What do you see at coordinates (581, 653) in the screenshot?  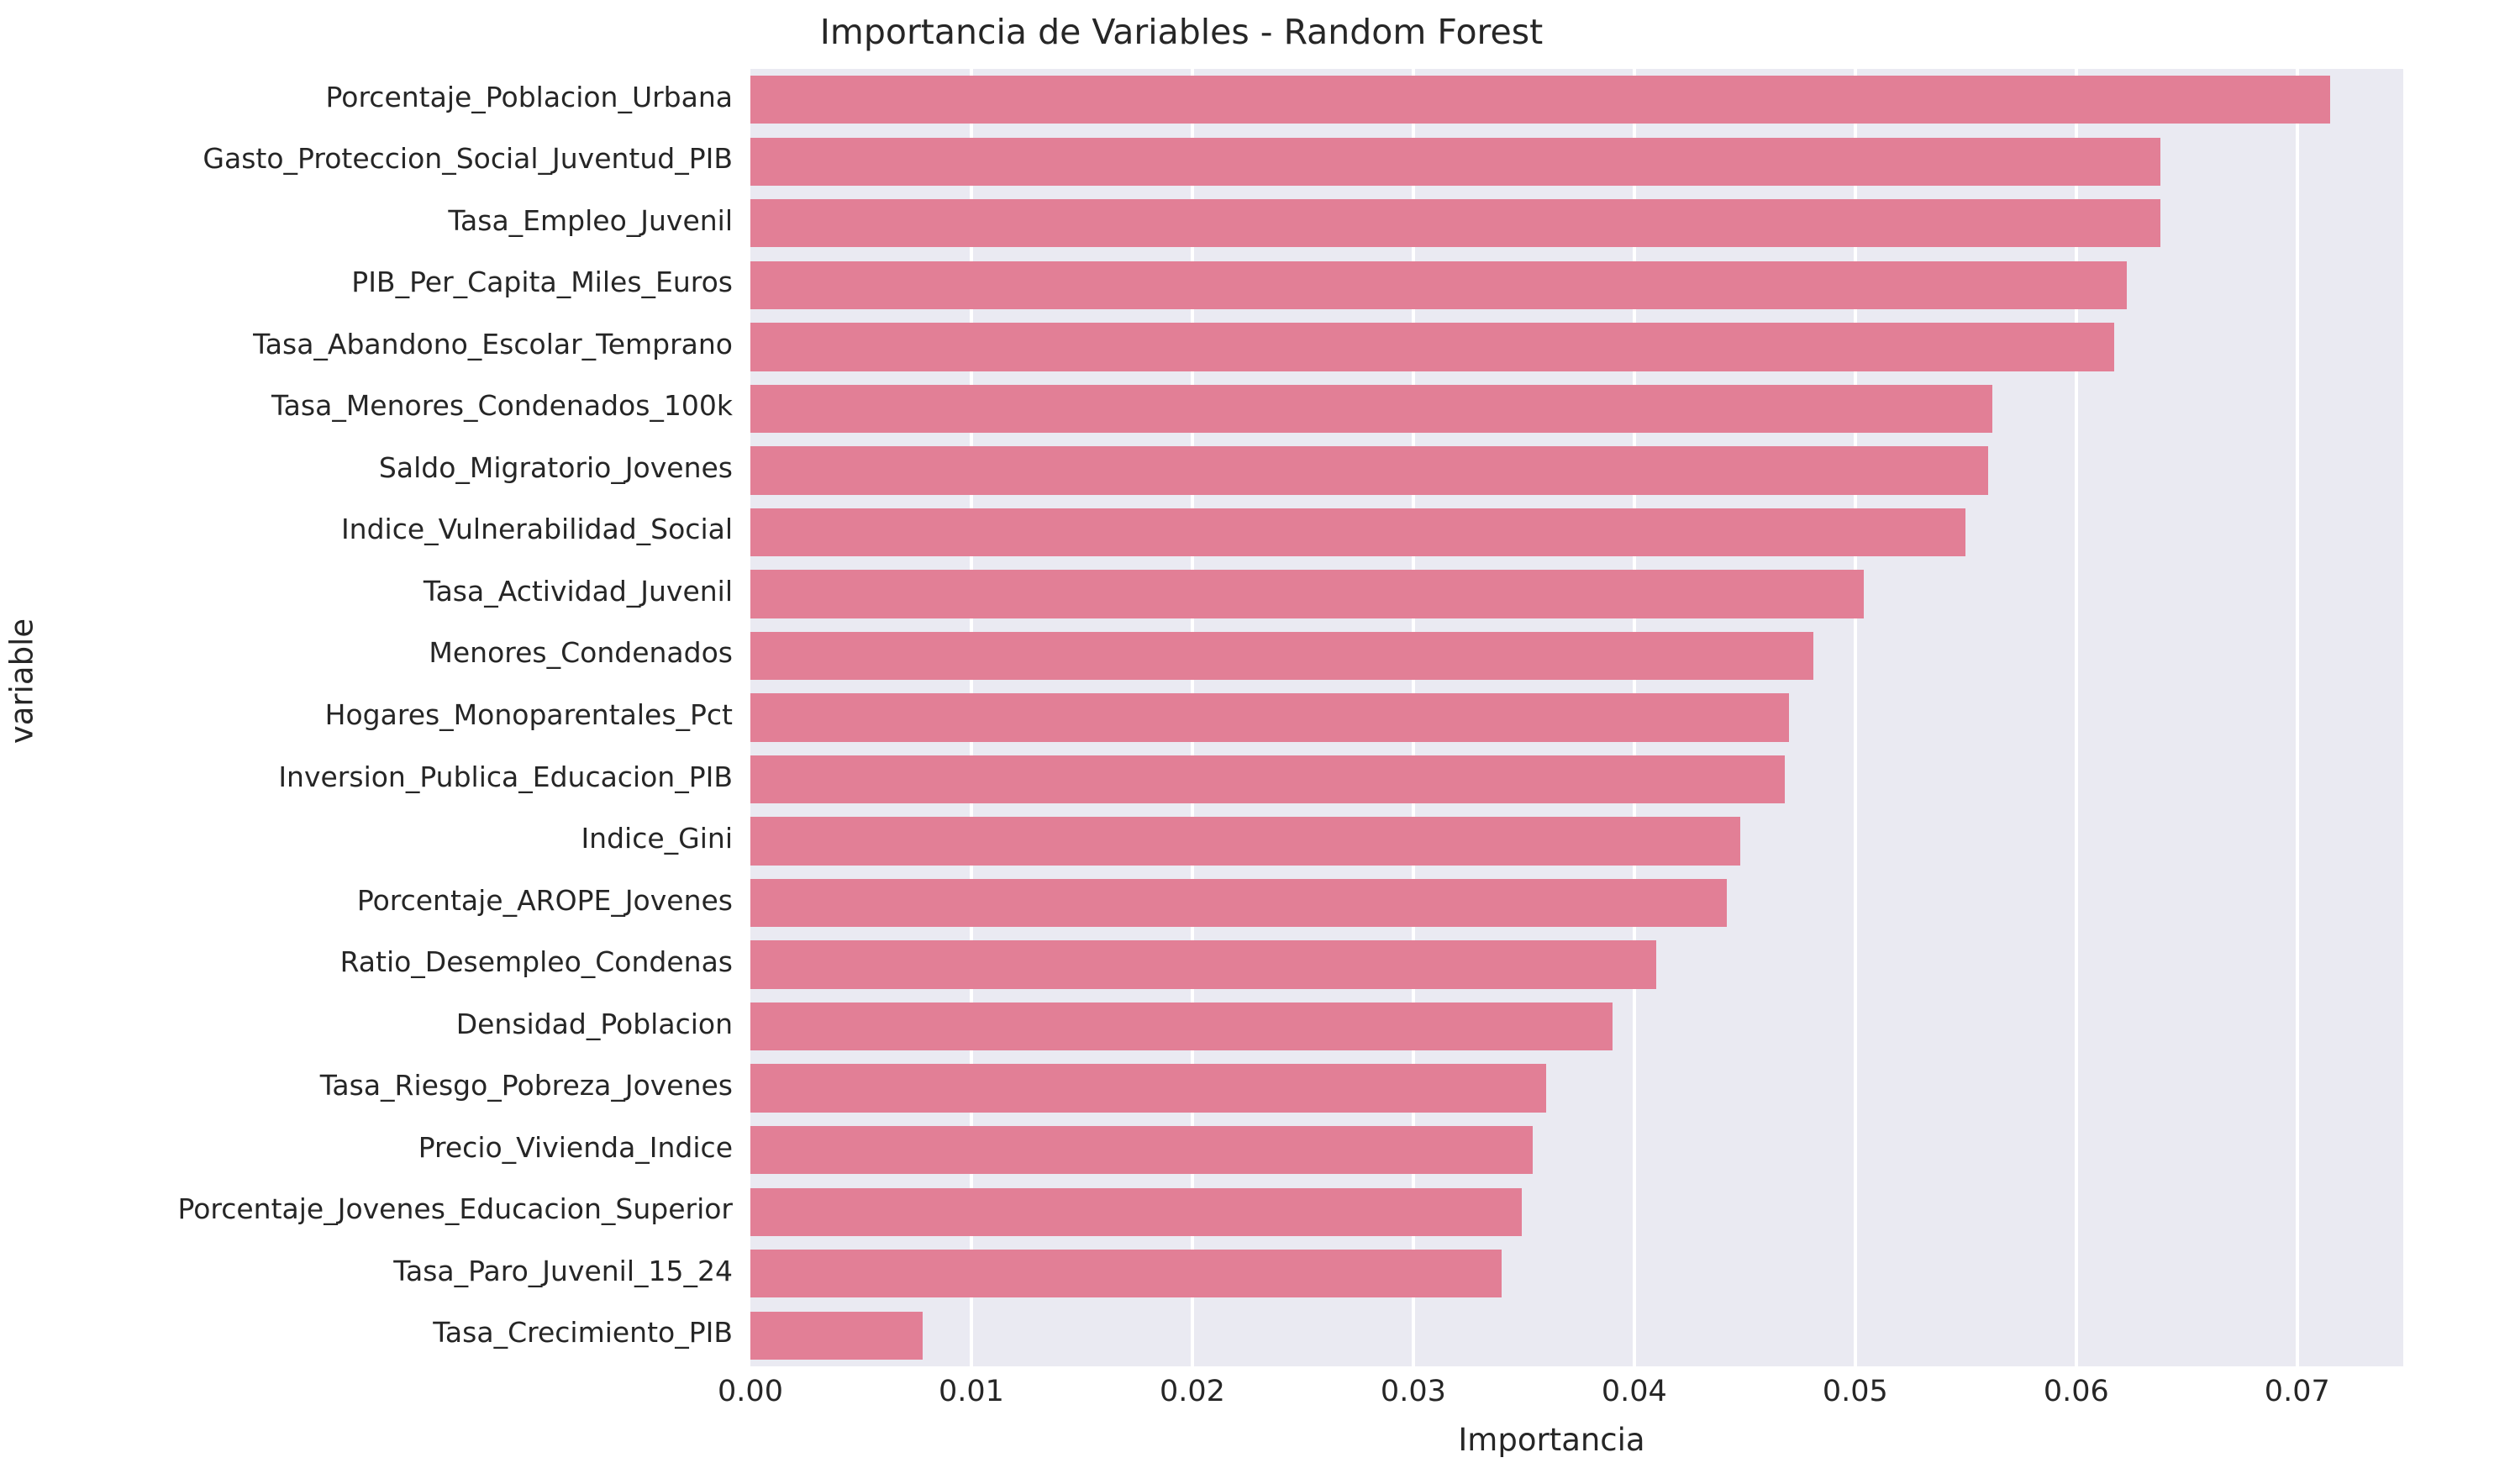 I see `y-tick-label: Menores_Condenados` at bounding box center [581, 653].